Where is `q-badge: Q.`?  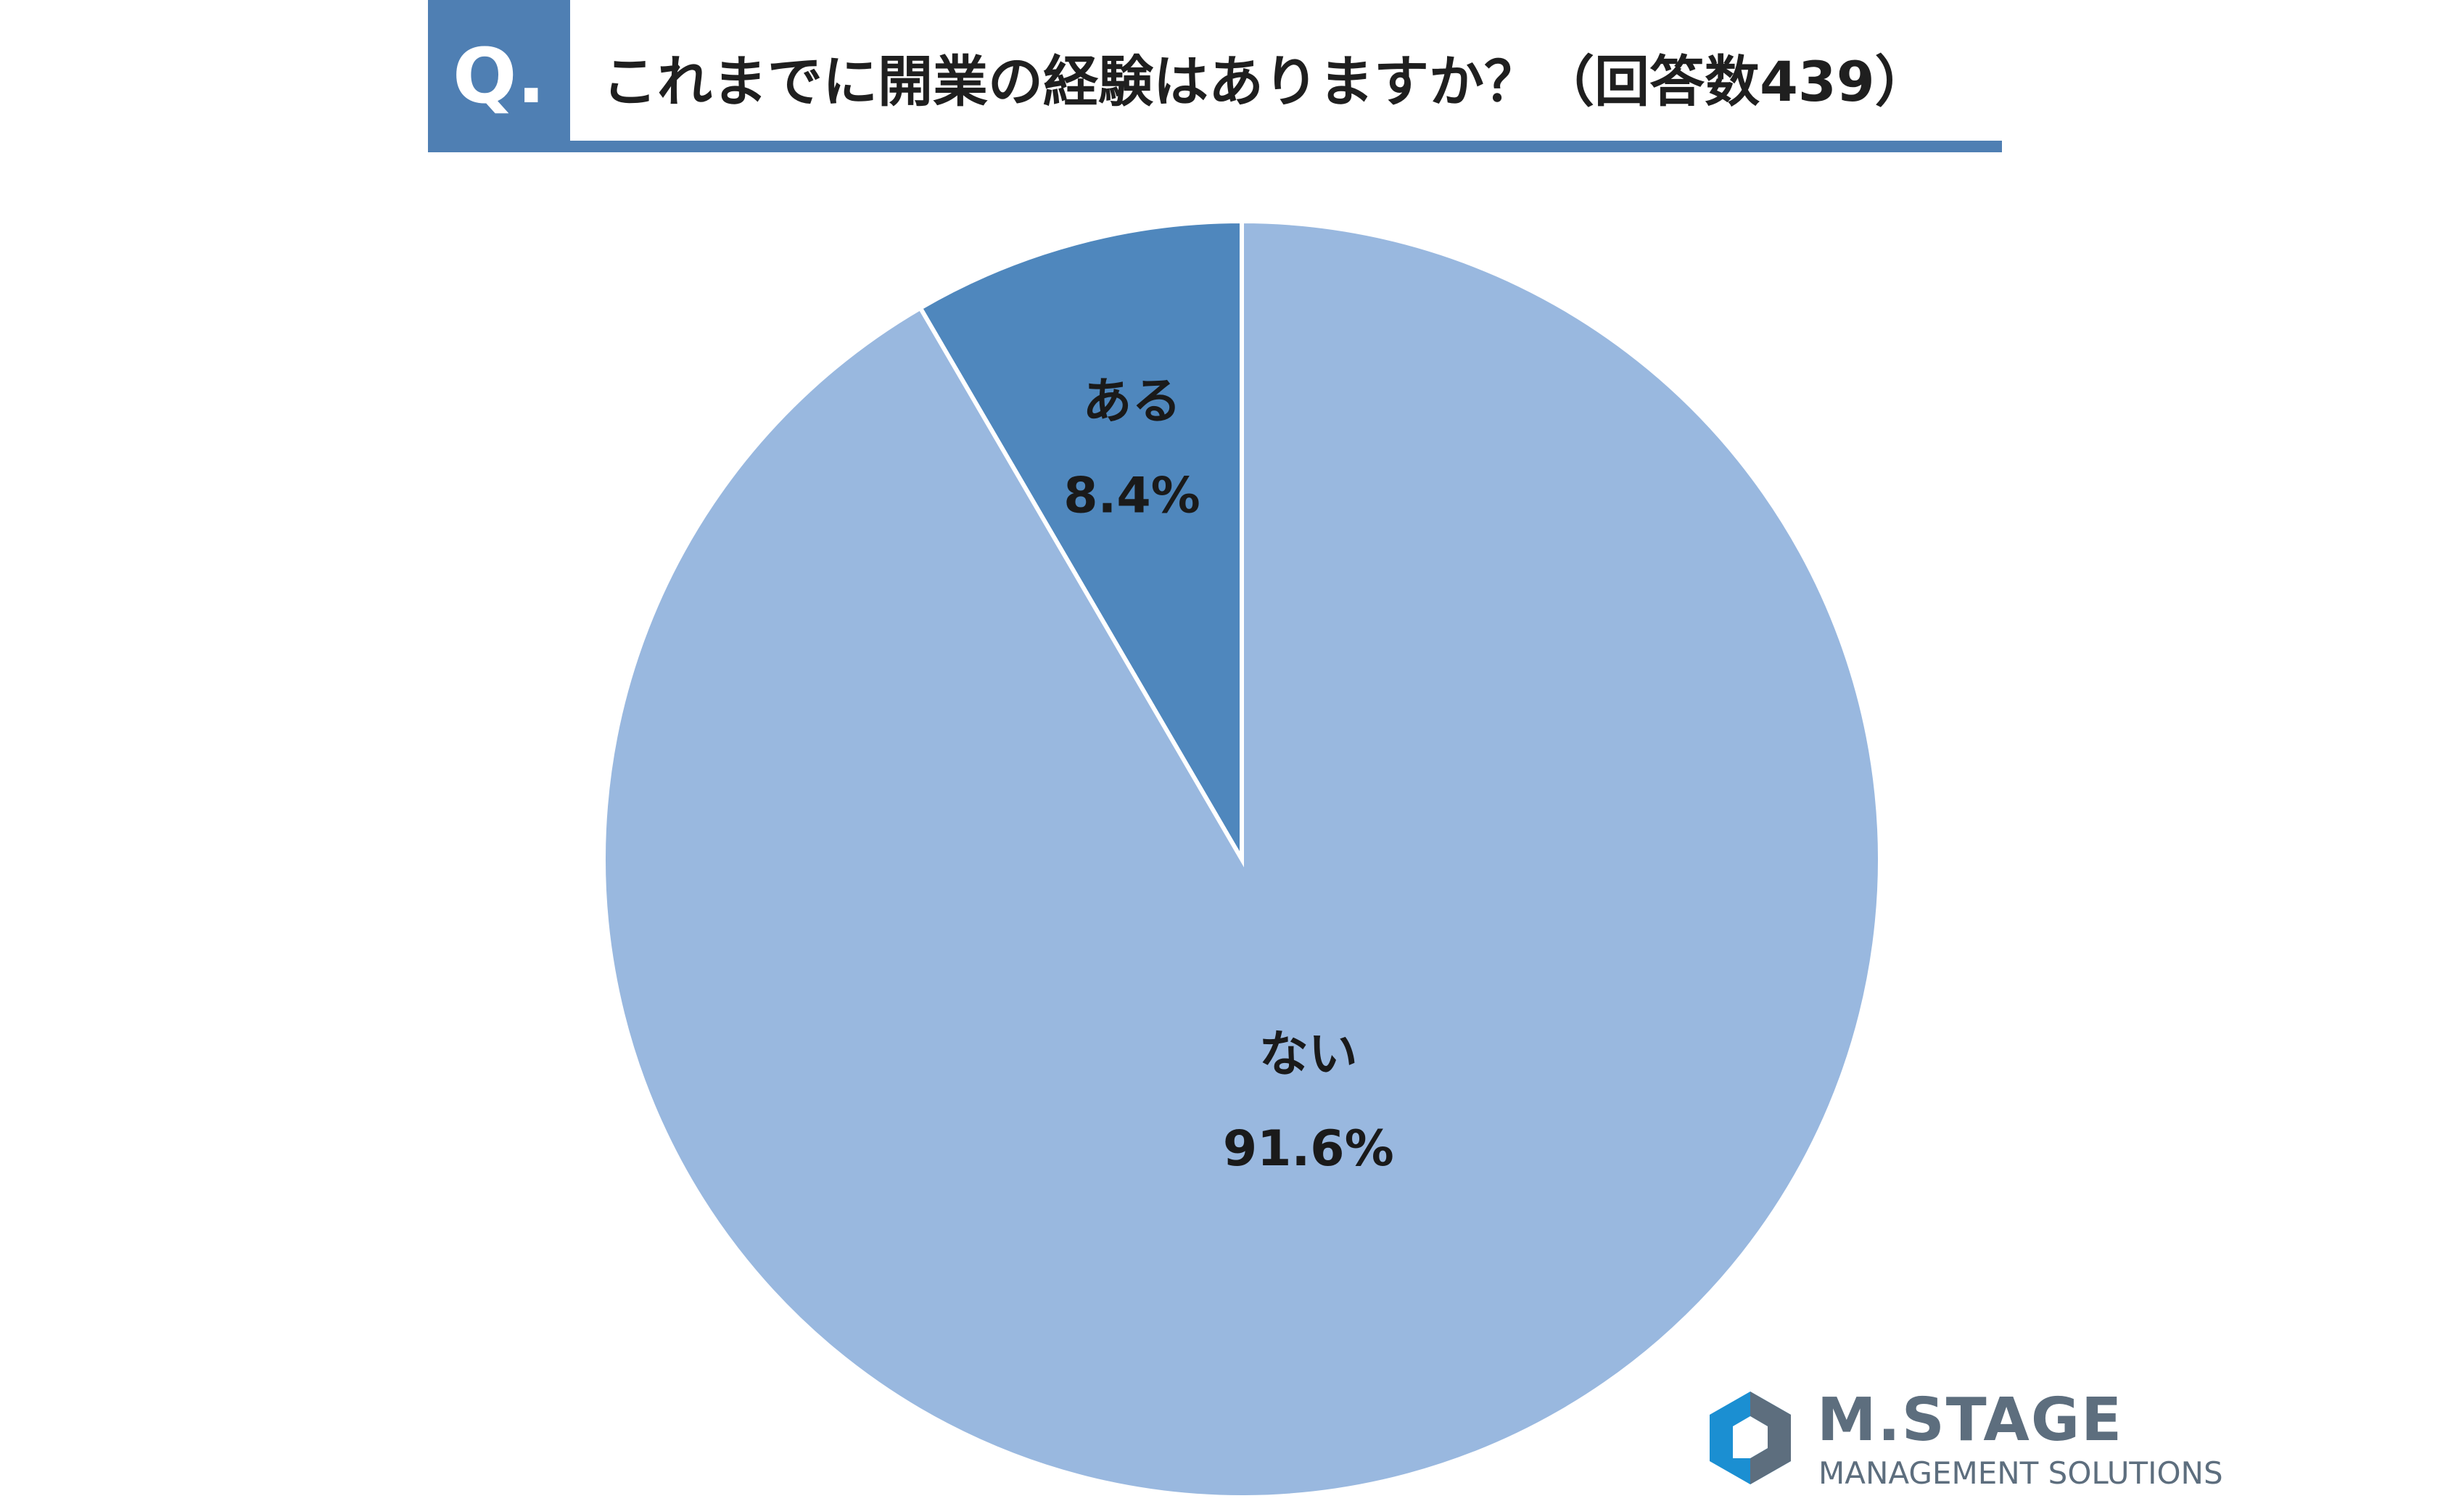 q-badge: Q. is located at coordinates (499, 76).